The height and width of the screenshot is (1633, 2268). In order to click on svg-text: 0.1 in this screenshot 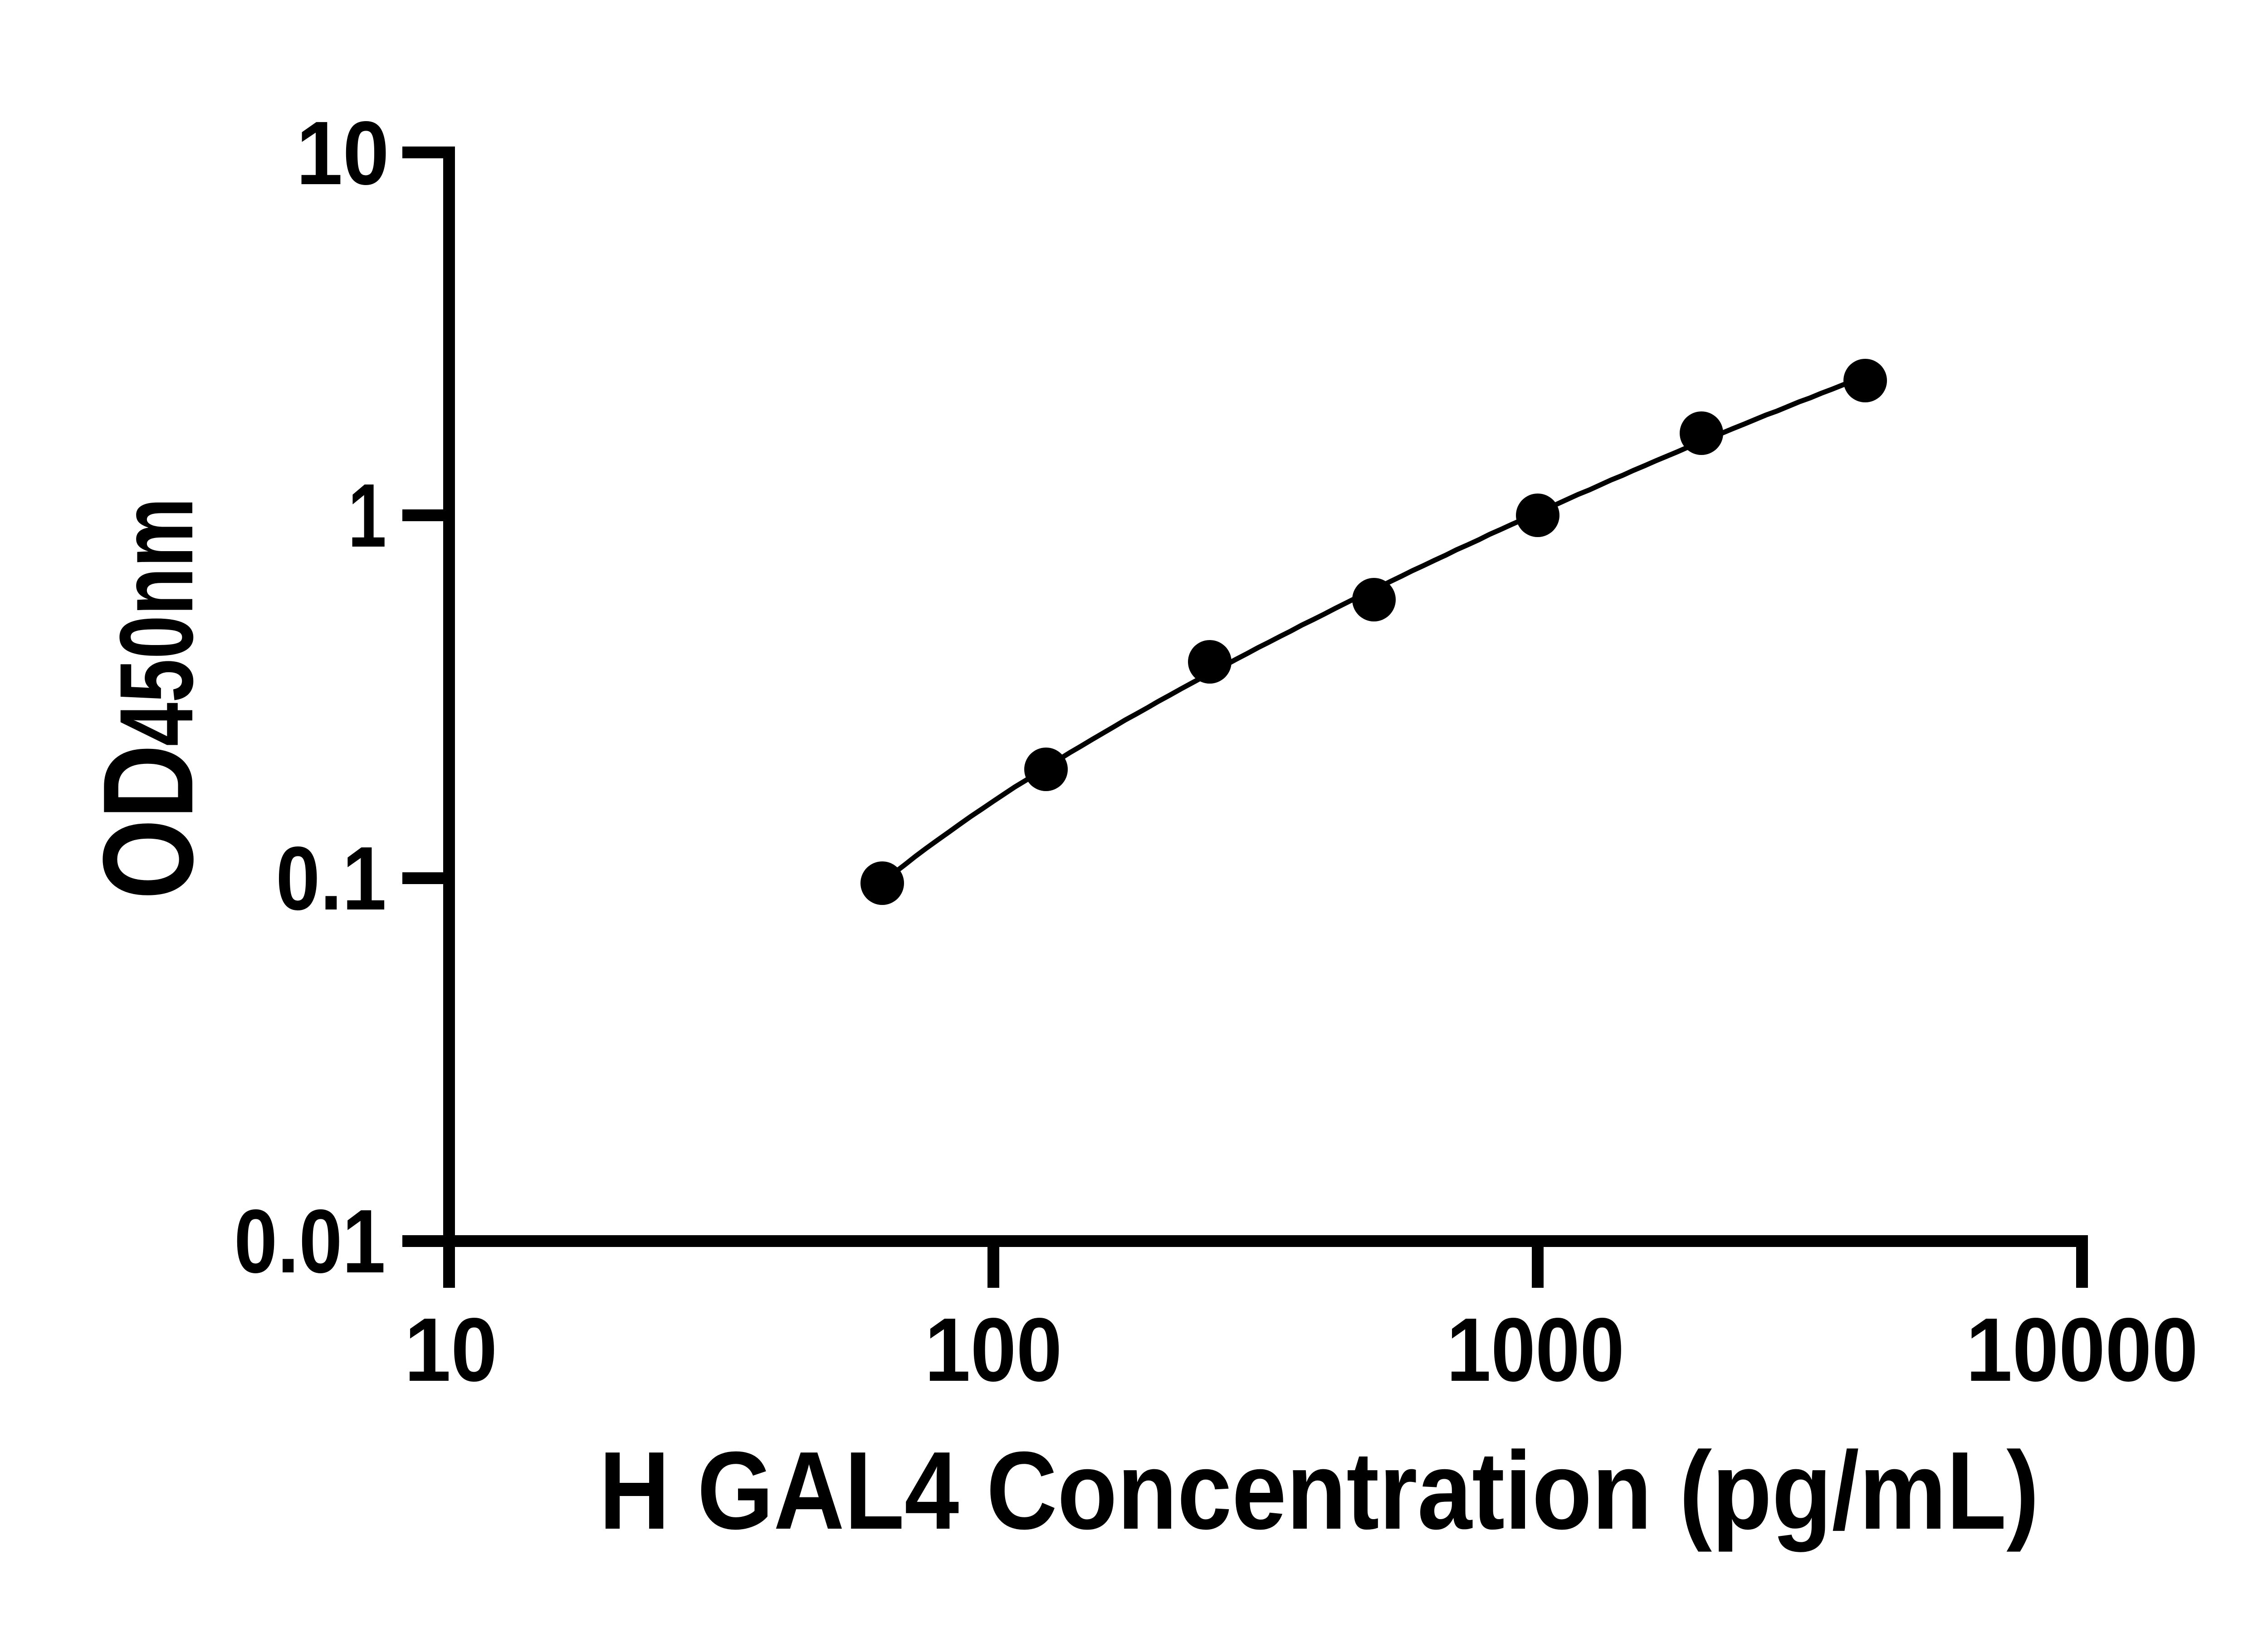, I will do `click(331, 878)`.